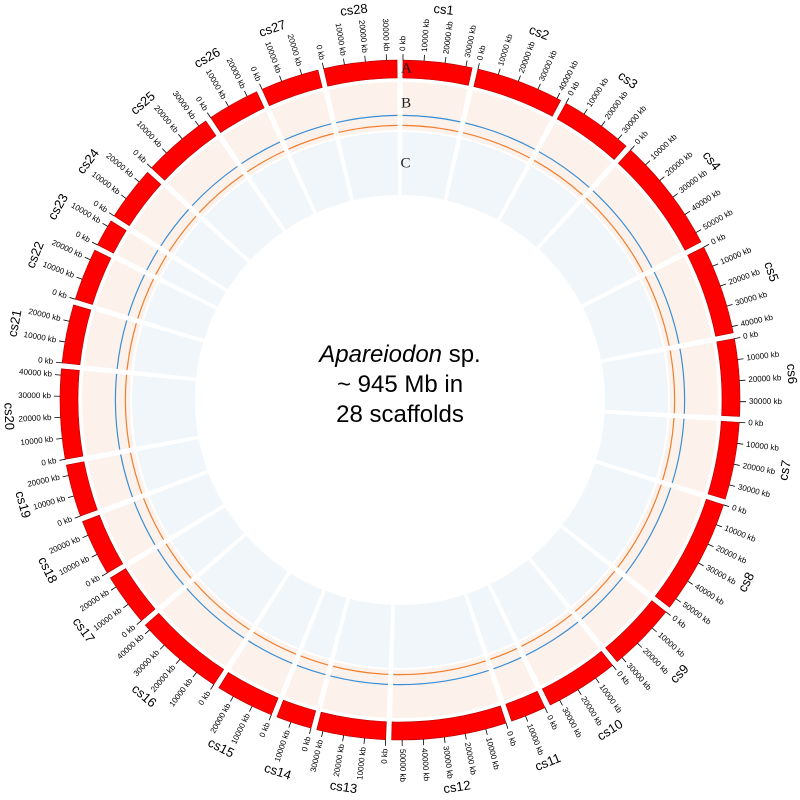 The height and width of the screenshot is (800, 800). Describe the element at coordinates (456, 786) in the screenshot. I see `scaffold-name: cs12` at that location.